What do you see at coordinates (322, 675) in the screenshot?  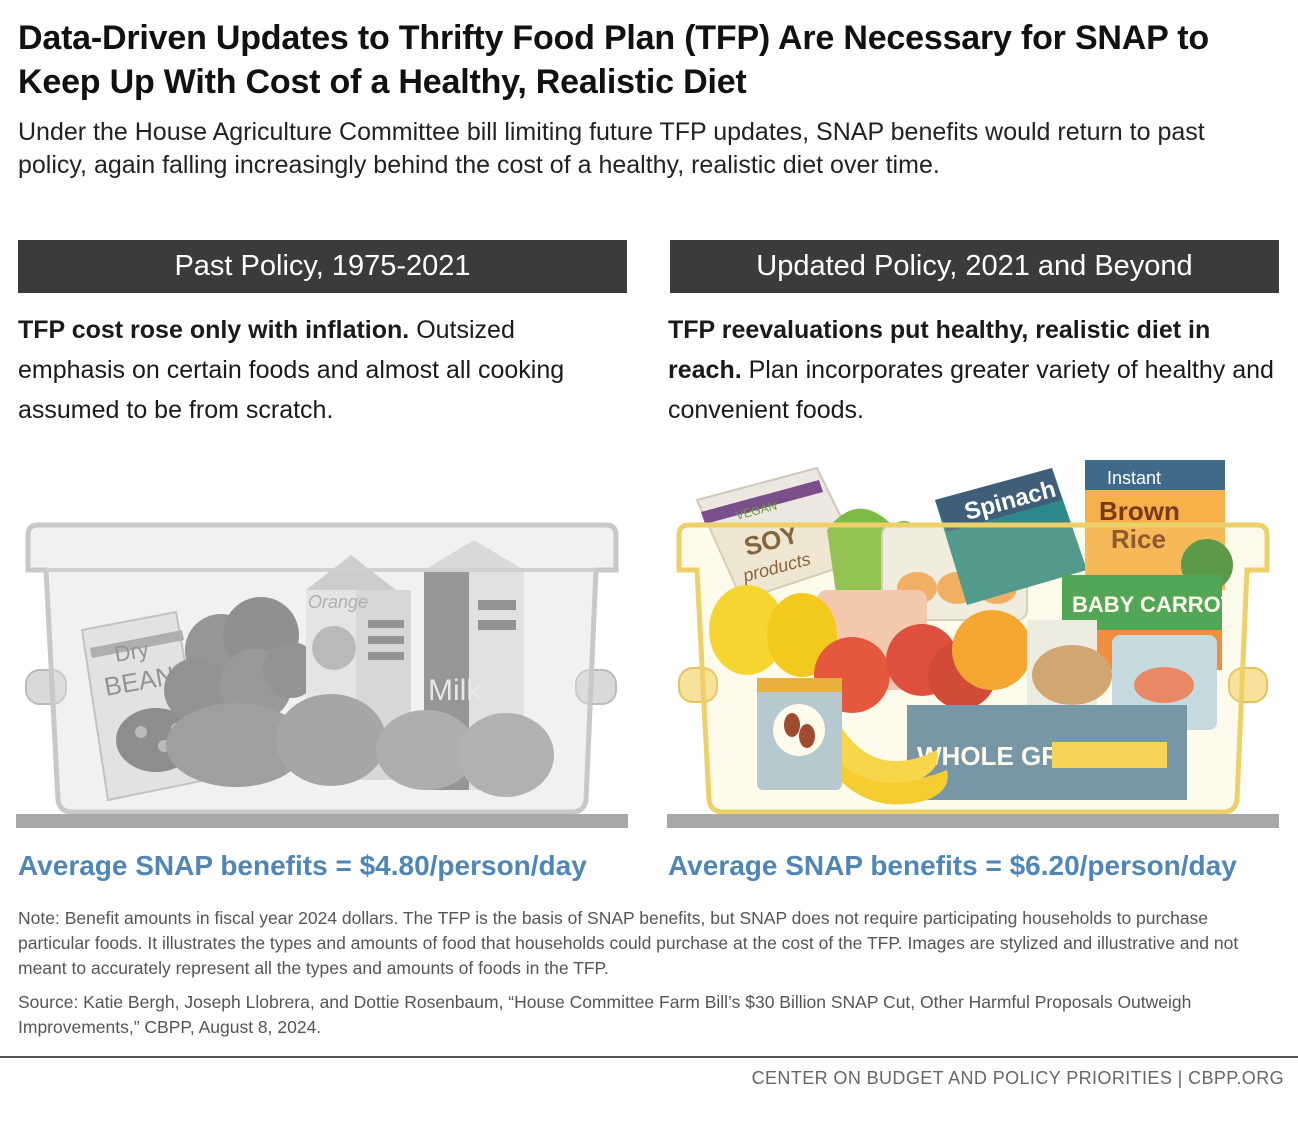 I see `past-policy-basket-illustration: Dry BEANS Orange Milk` at bounding box center [322, 675].